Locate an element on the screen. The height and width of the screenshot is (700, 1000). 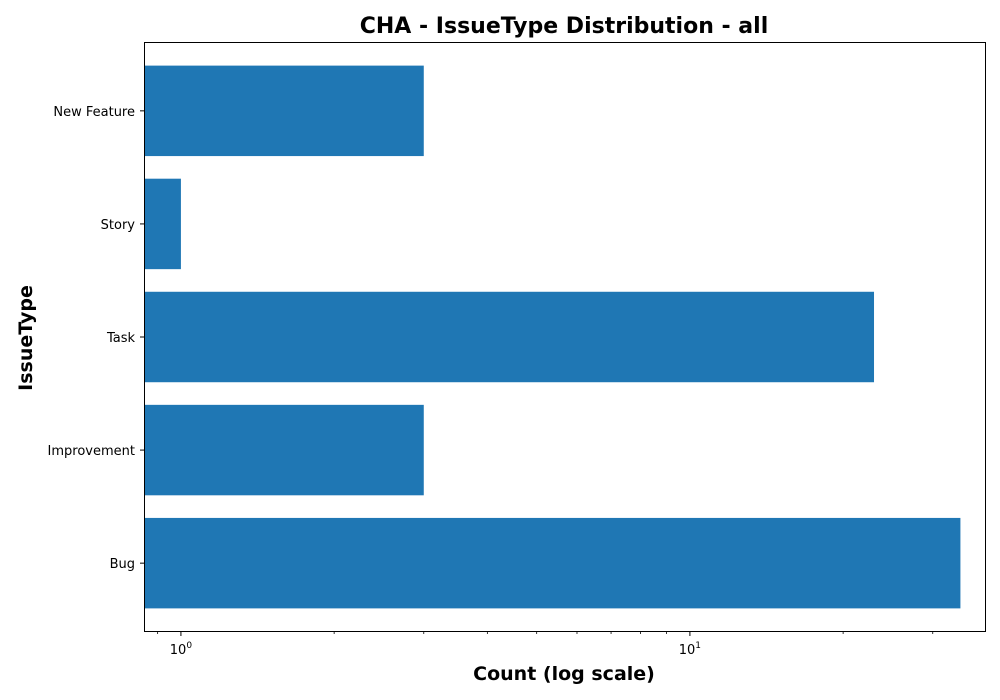
y-tick-label: Story is located at coordinates (118, 225).